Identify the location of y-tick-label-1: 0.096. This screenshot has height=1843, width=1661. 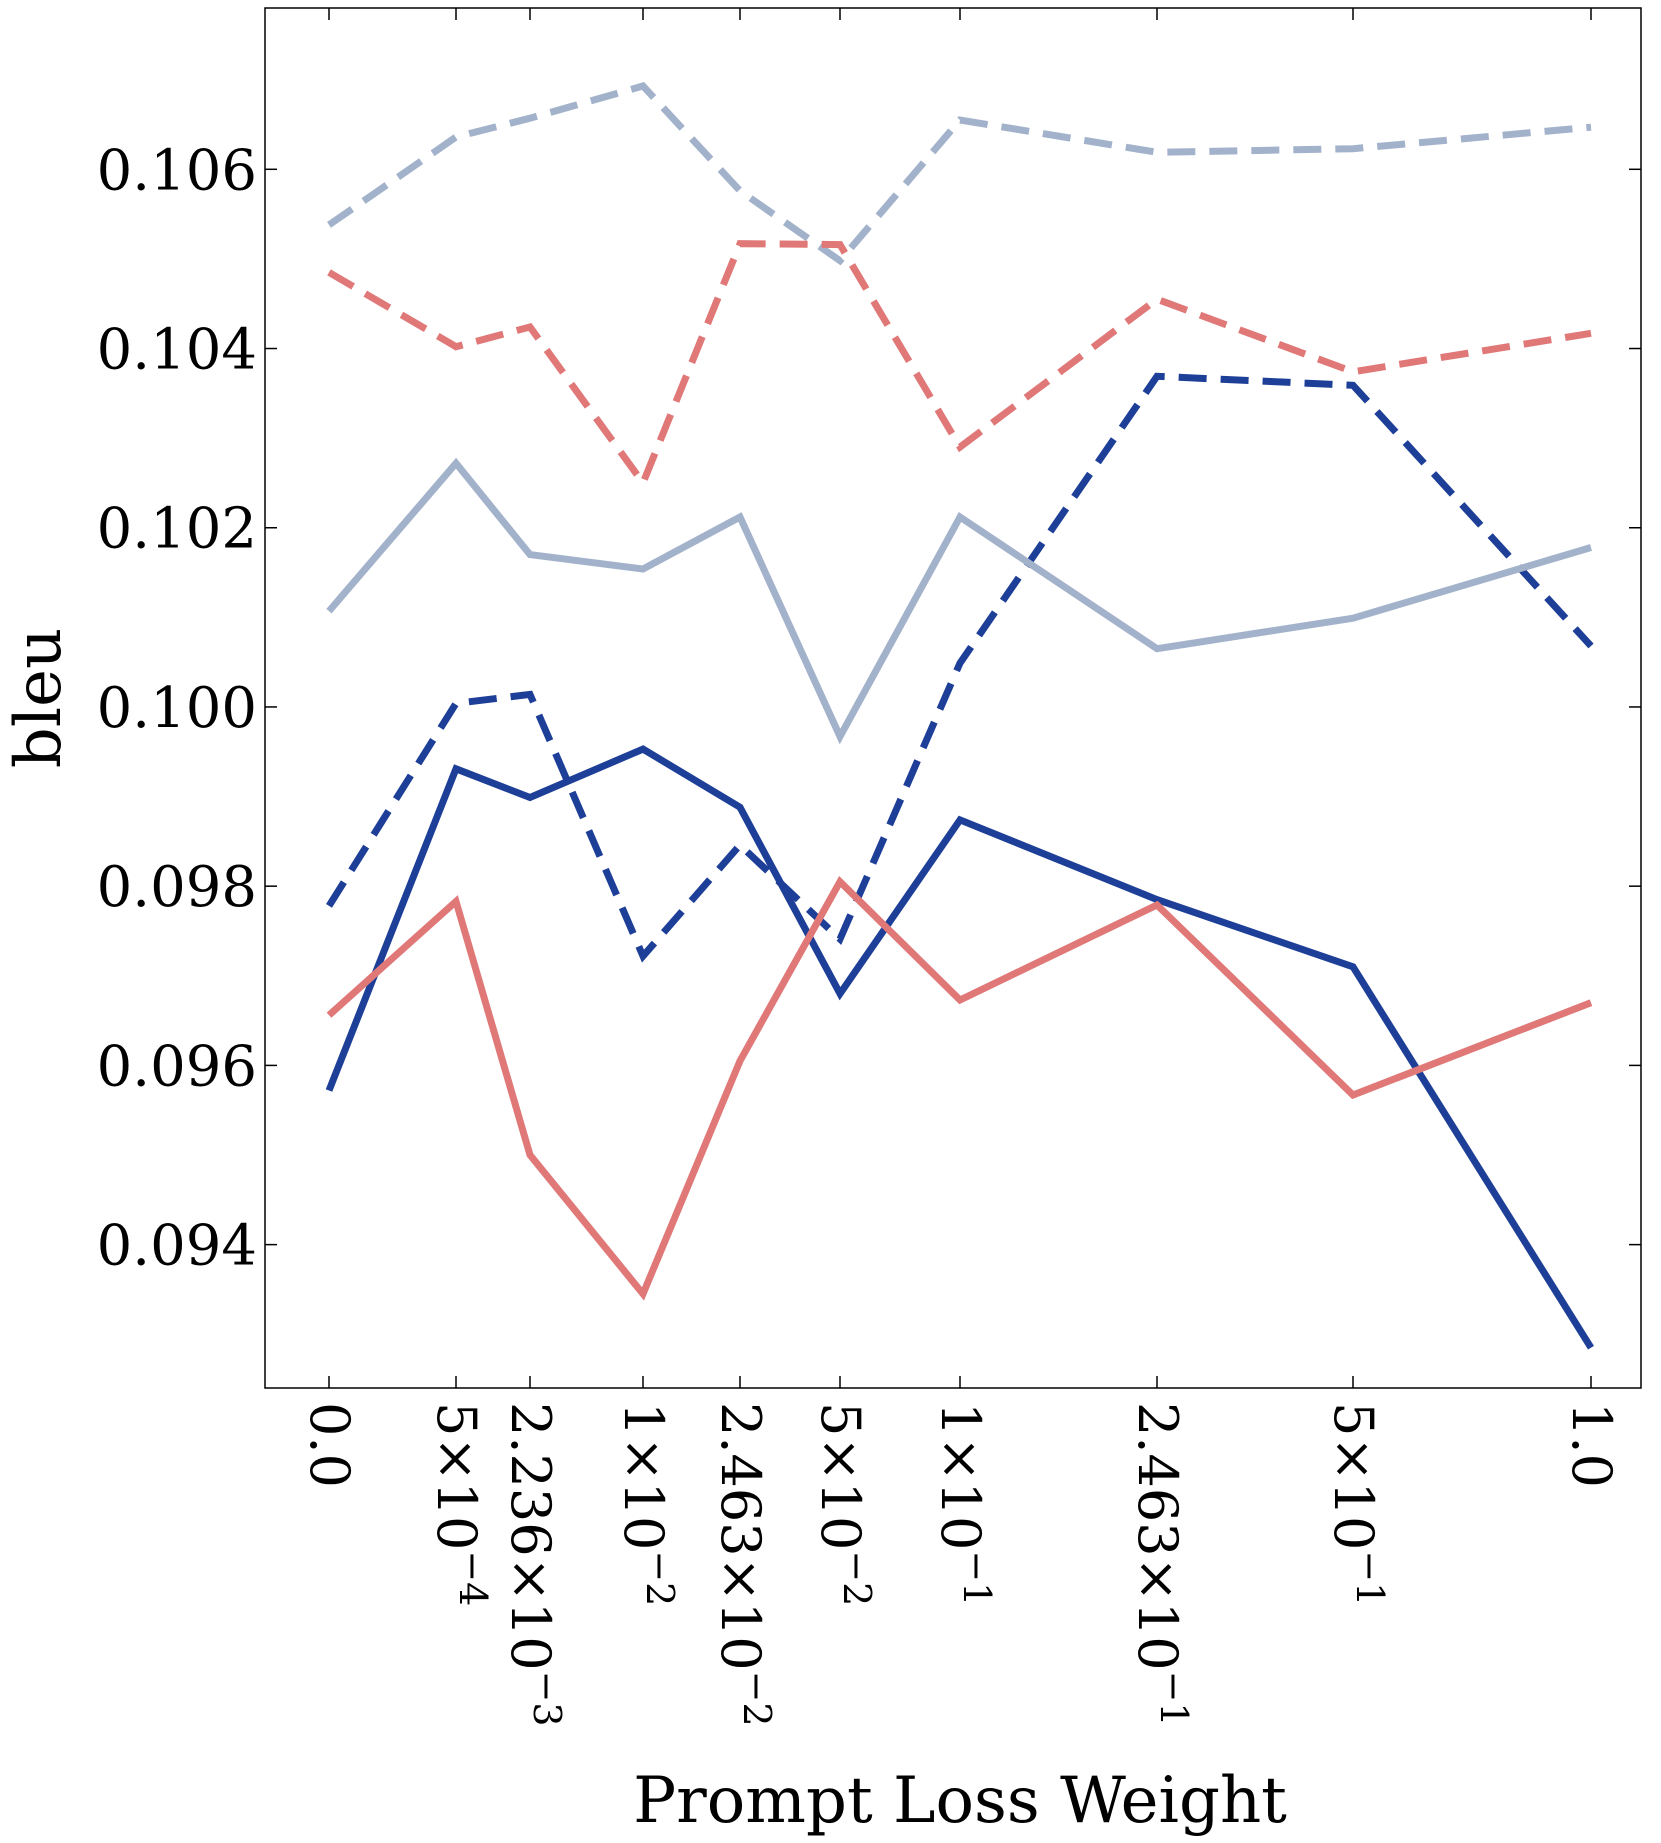
(177, 1066).